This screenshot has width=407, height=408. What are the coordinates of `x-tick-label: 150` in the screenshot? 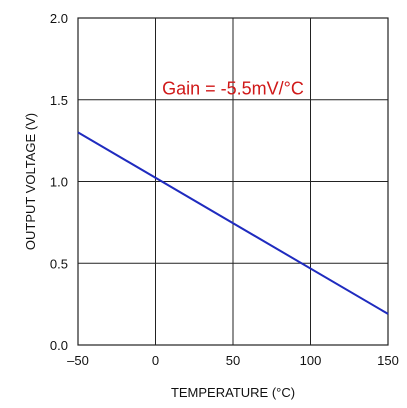 It's located at (388, 360).